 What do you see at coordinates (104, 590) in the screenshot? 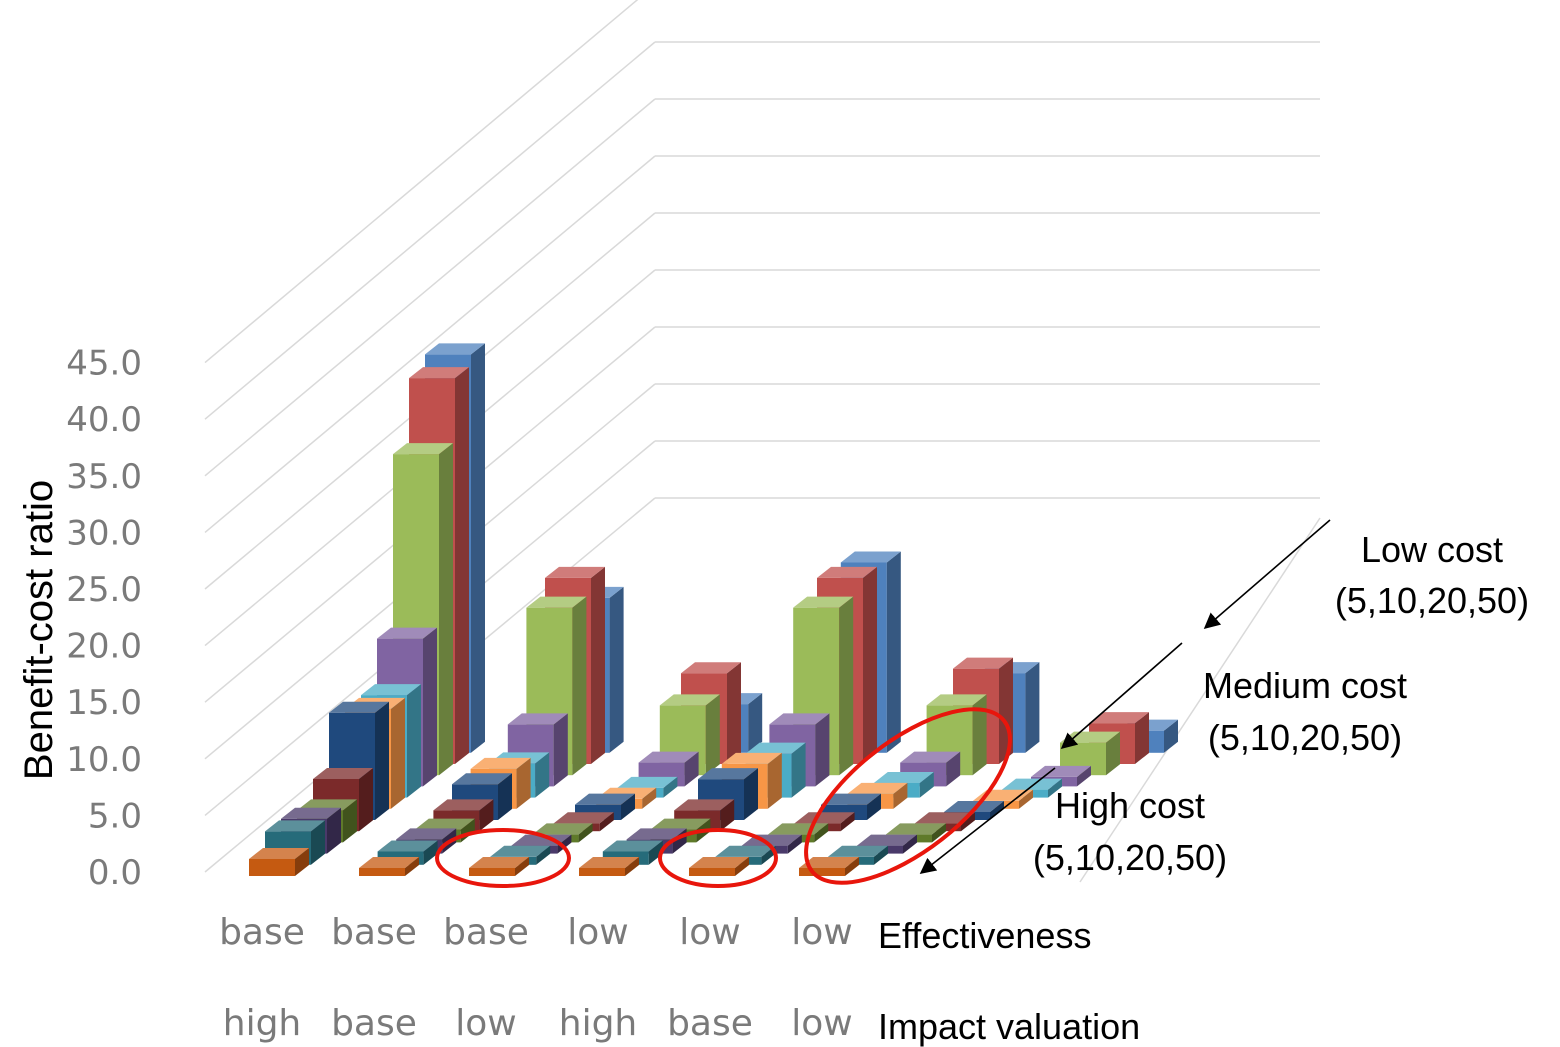
I see `y-tick-label: 25.0` at bounding box center [104, 590].